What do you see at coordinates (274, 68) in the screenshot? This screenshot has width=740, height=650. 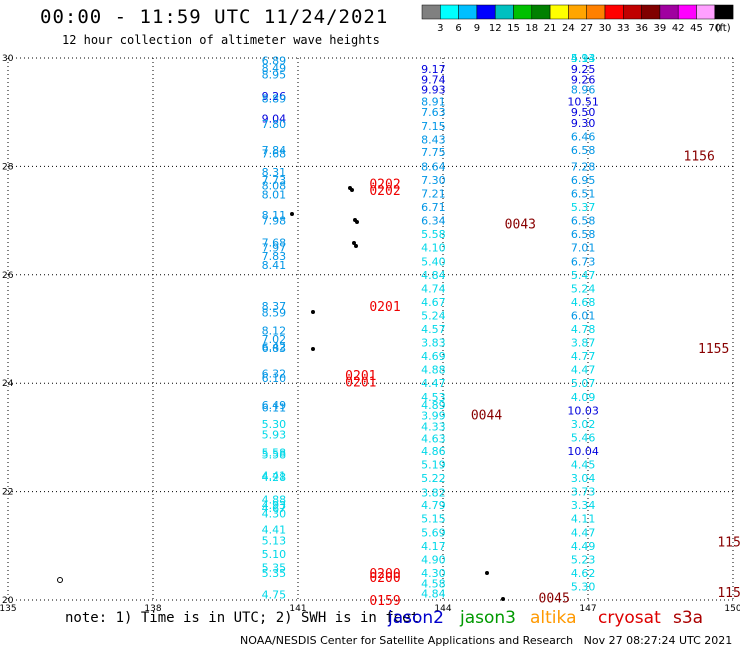 I see `wave-height-label: 8.49` at bounding box center [274, 68].